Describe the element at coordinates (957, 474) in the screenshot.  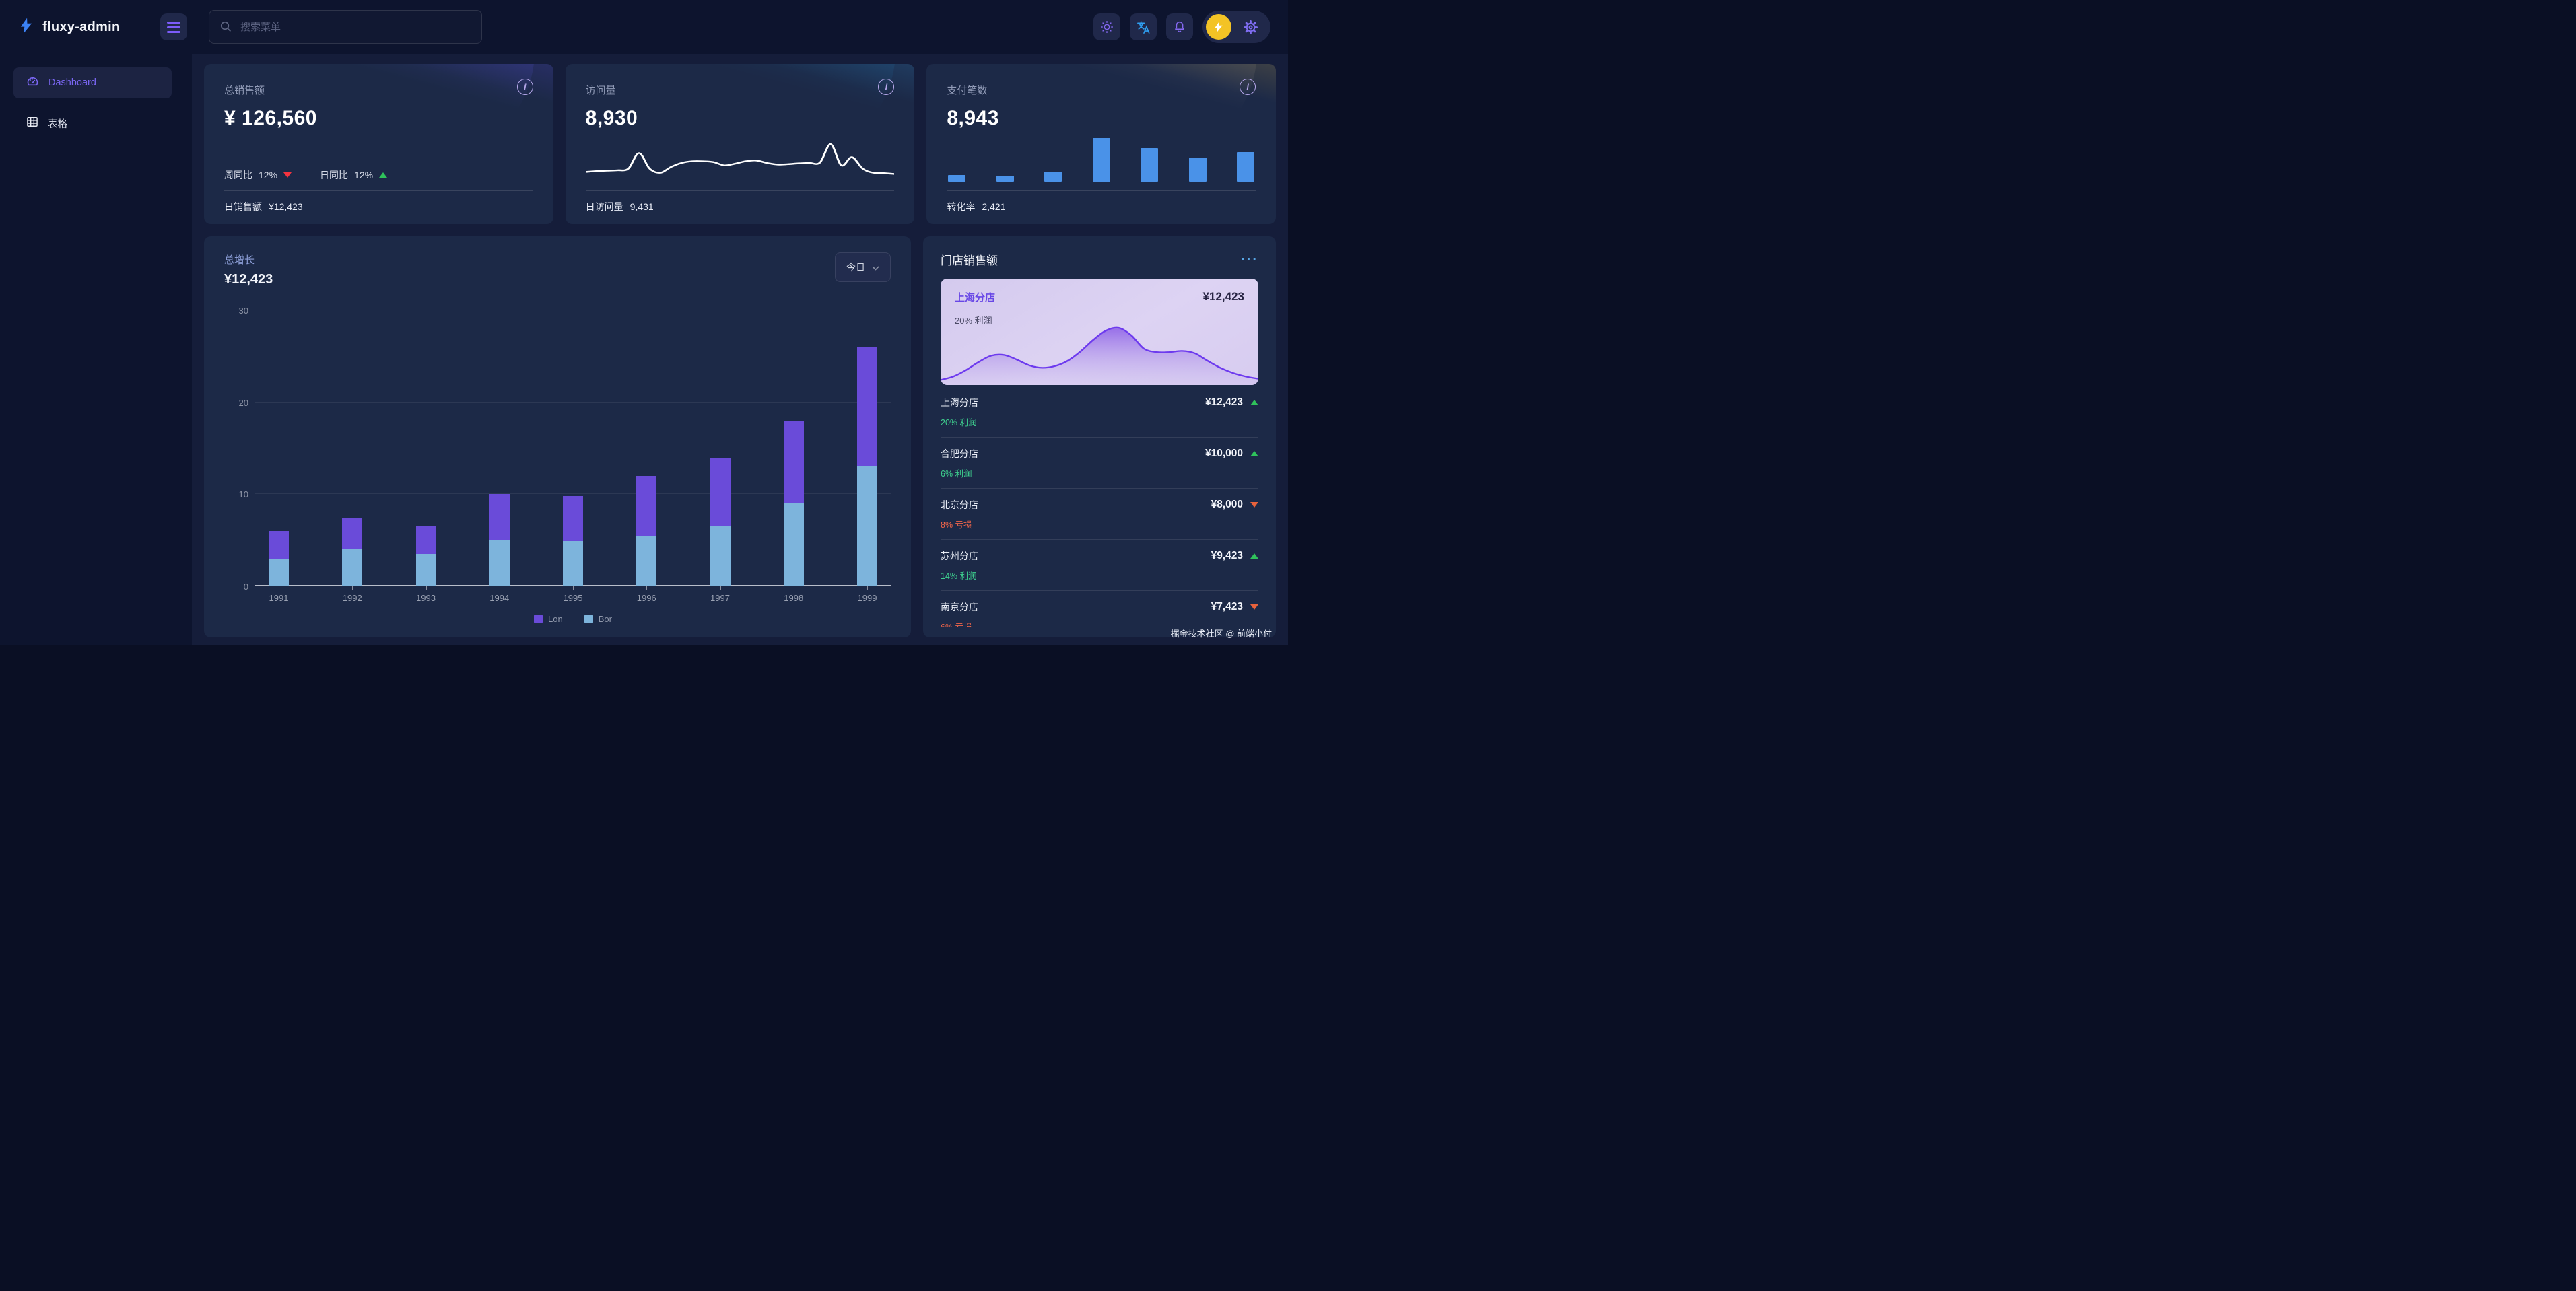
I see `store-change: 6% 利润` at that location.